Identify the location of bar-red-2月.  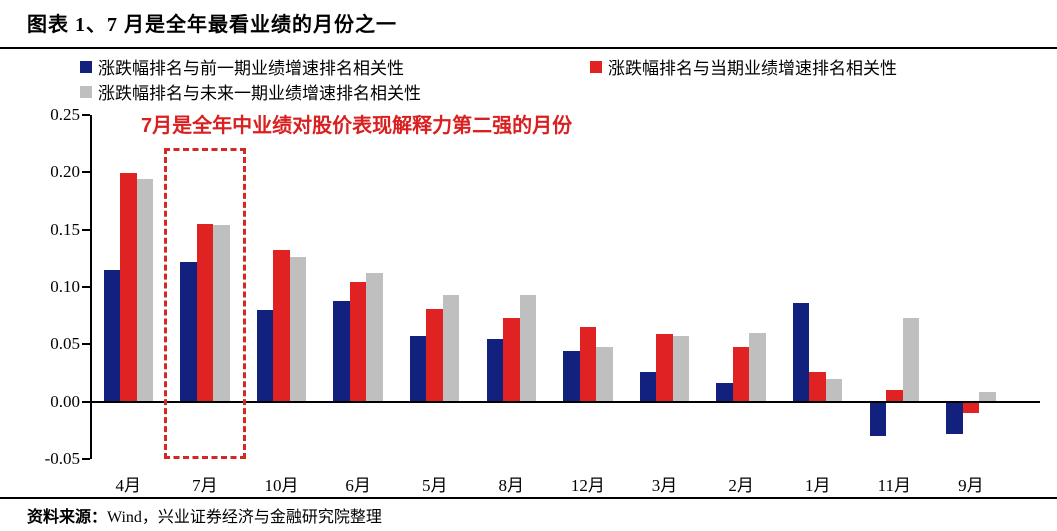
(741, 374).